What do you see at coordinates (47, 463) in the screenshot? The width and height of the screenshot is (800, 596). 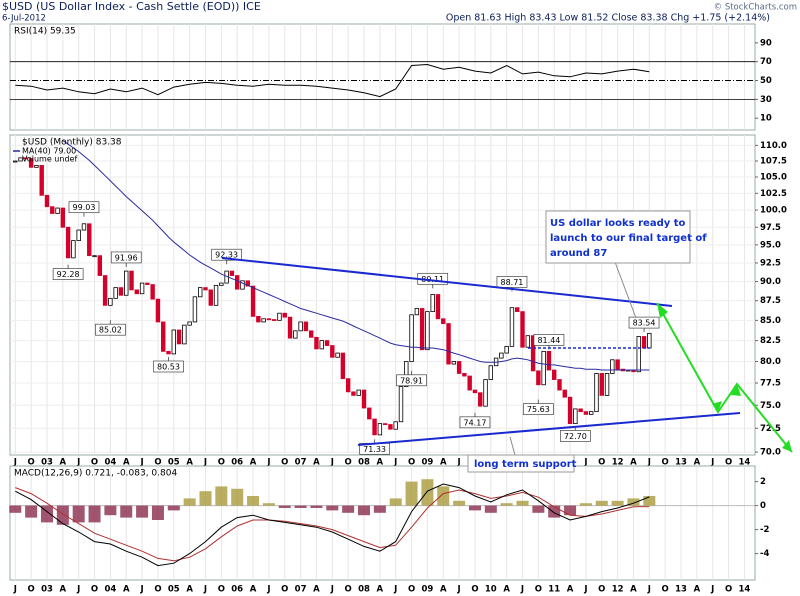 I see `x-tick-label: 03` at bounding box center [47, 463].